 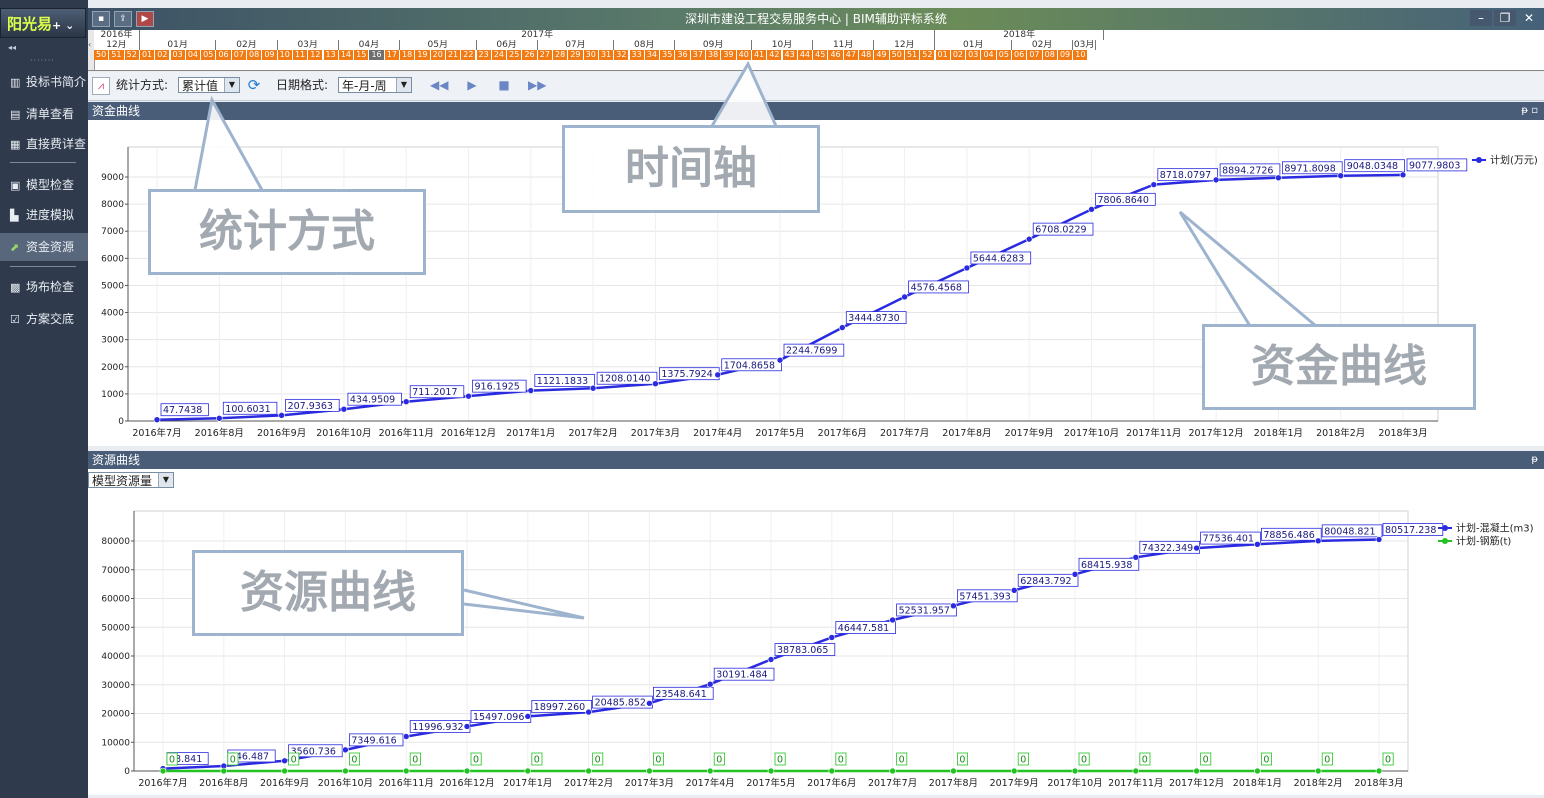 What do you see at coordinates (346, 55) in the screenshot?
I see `timeline-week-cell: 14` at bounding box center [346, 55].